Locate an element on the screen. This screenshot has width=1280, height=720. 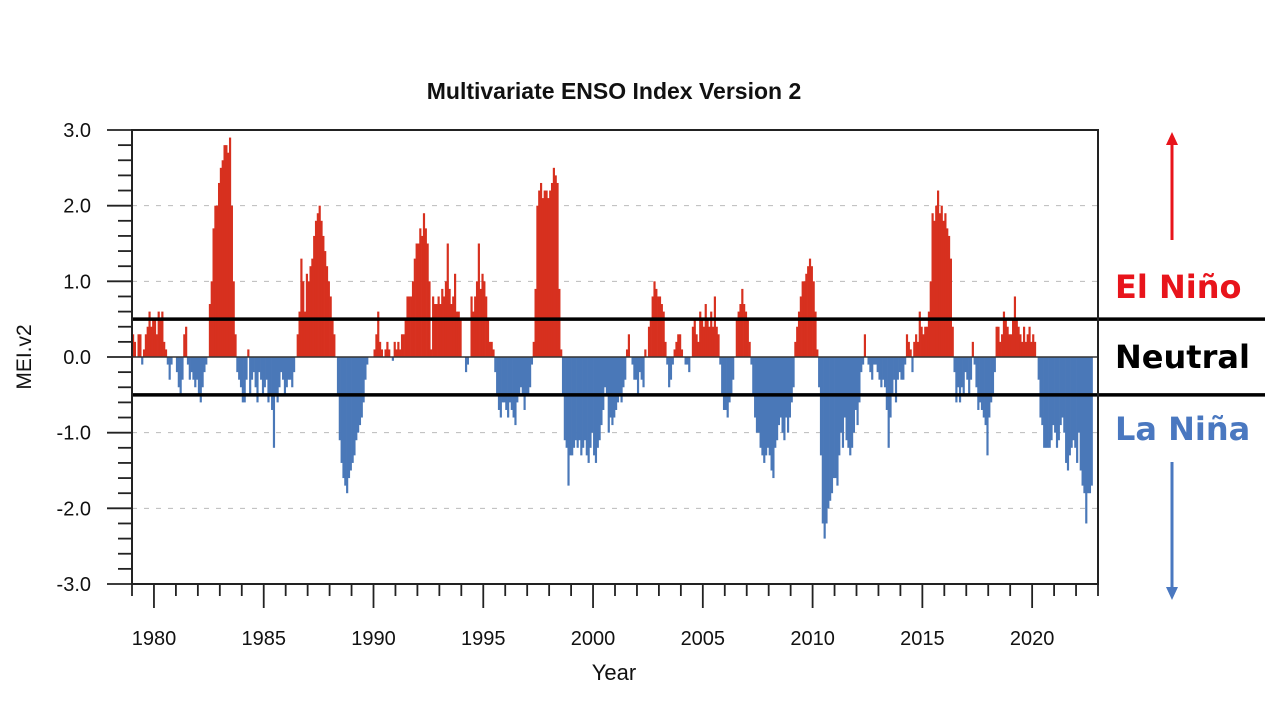
x-tick-label: 1995 is located at coordinates (483, 639).